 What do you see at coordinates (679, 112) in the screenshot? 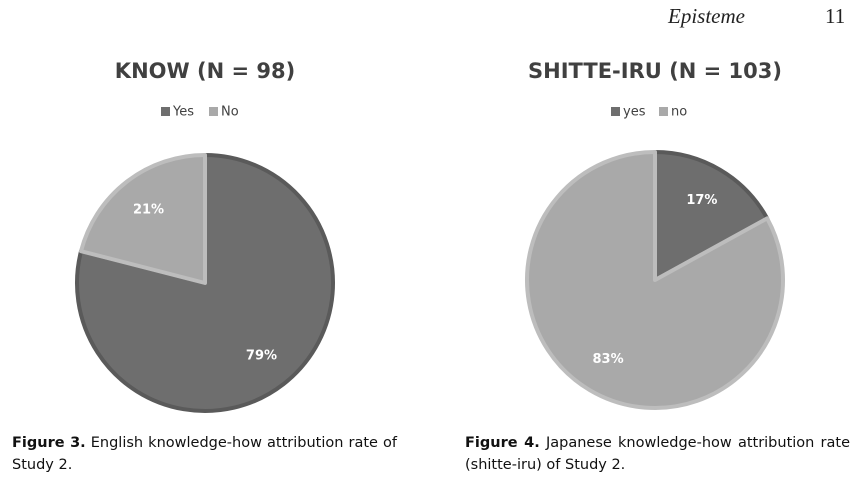
I see `legend-label: no` at bounding box center [679, 112].